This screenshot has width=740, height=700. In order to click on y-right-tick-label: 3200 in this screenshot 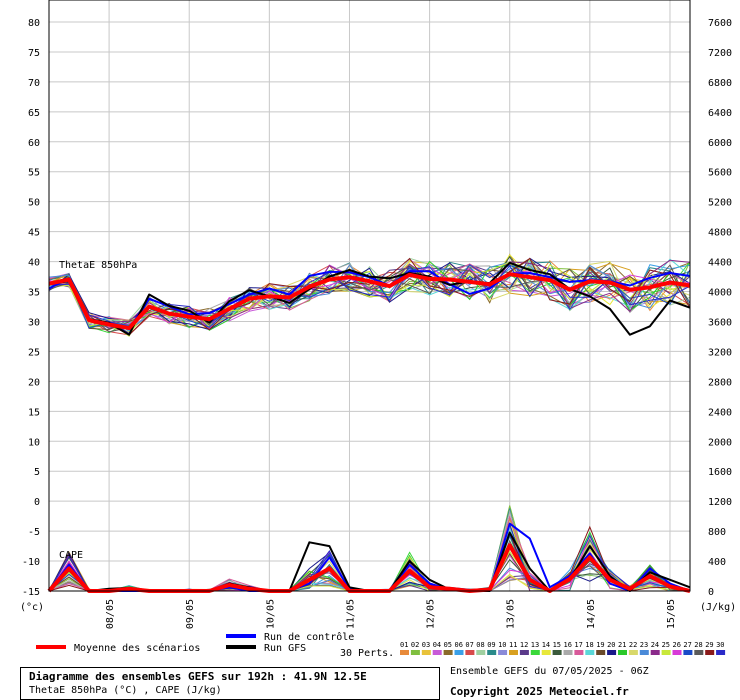, I will do `click(720, 352)`.